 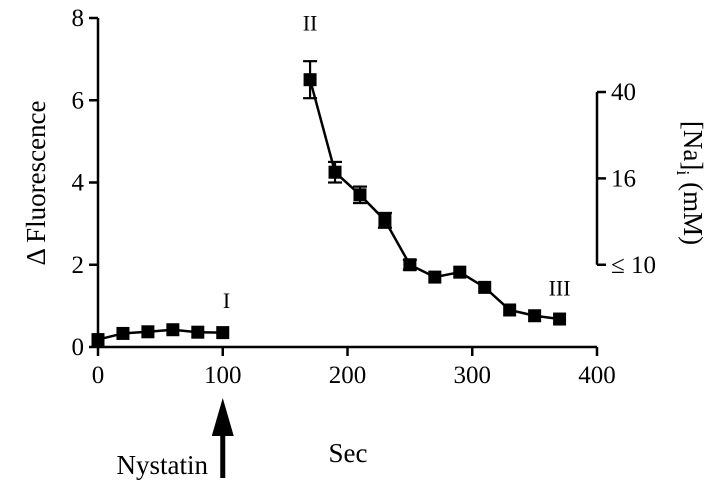 What do you see at coordinates (78, 265) in the screenshot?
I see `y-tick-label: 2` at bounding box center [78, 265].